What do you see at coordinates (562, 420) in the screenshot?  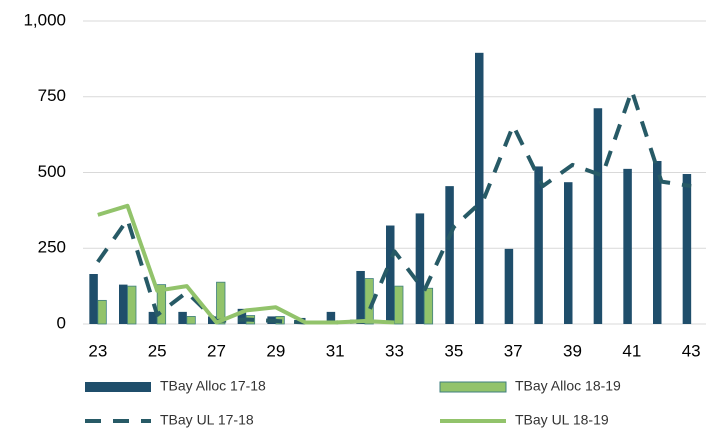 I see `legend-label: TBay UL 18-19` at bounding box center [562, 420].